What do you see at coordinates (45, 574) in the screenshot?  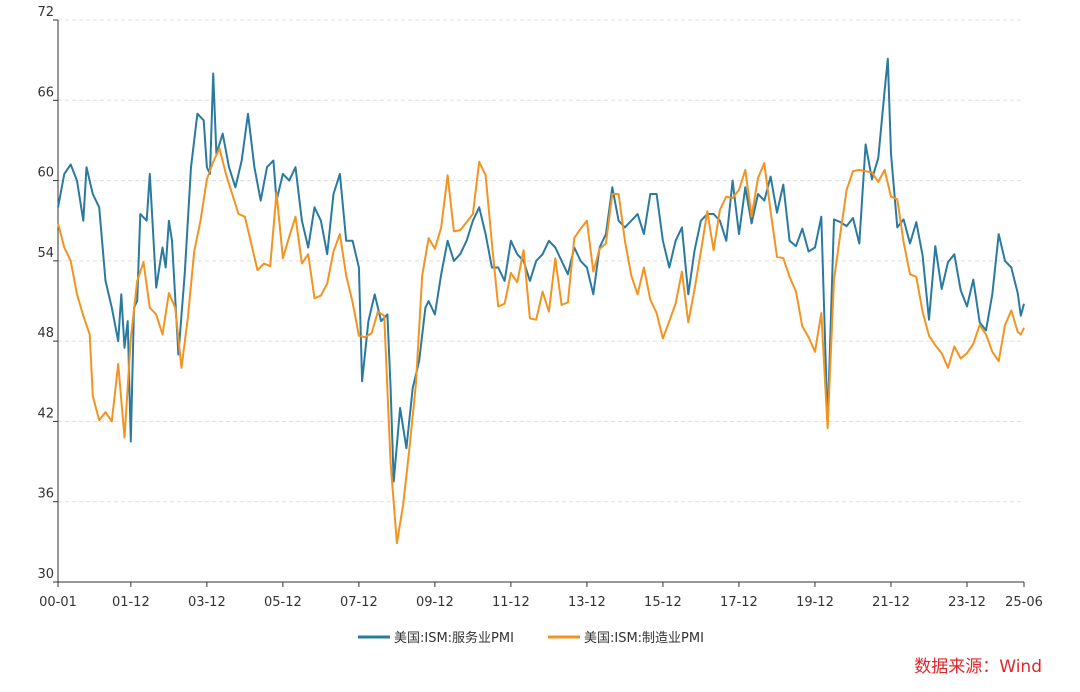 I see `y-tick-label: 30` at bounding box center [45, 574].